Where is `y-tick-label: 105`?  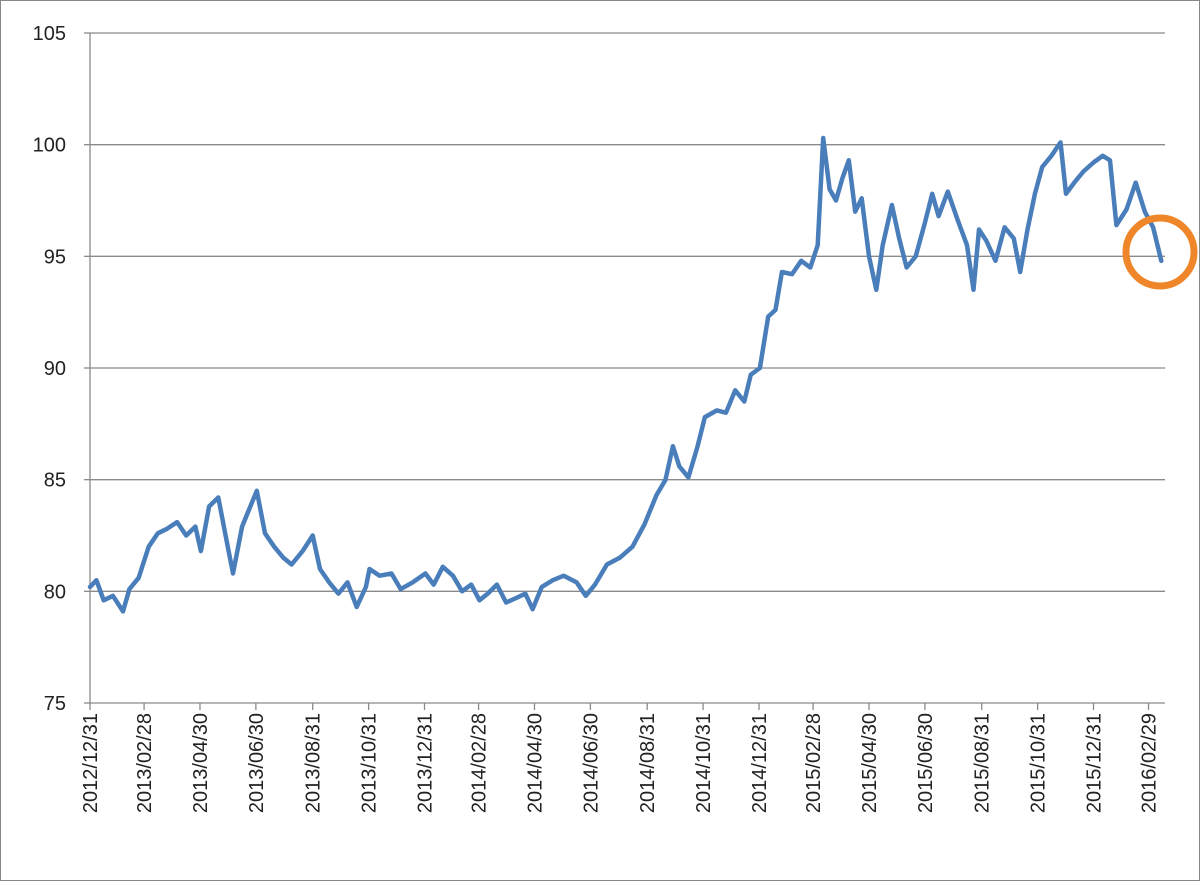
y-tick-label: 105 is located at coordinates (49, 34).